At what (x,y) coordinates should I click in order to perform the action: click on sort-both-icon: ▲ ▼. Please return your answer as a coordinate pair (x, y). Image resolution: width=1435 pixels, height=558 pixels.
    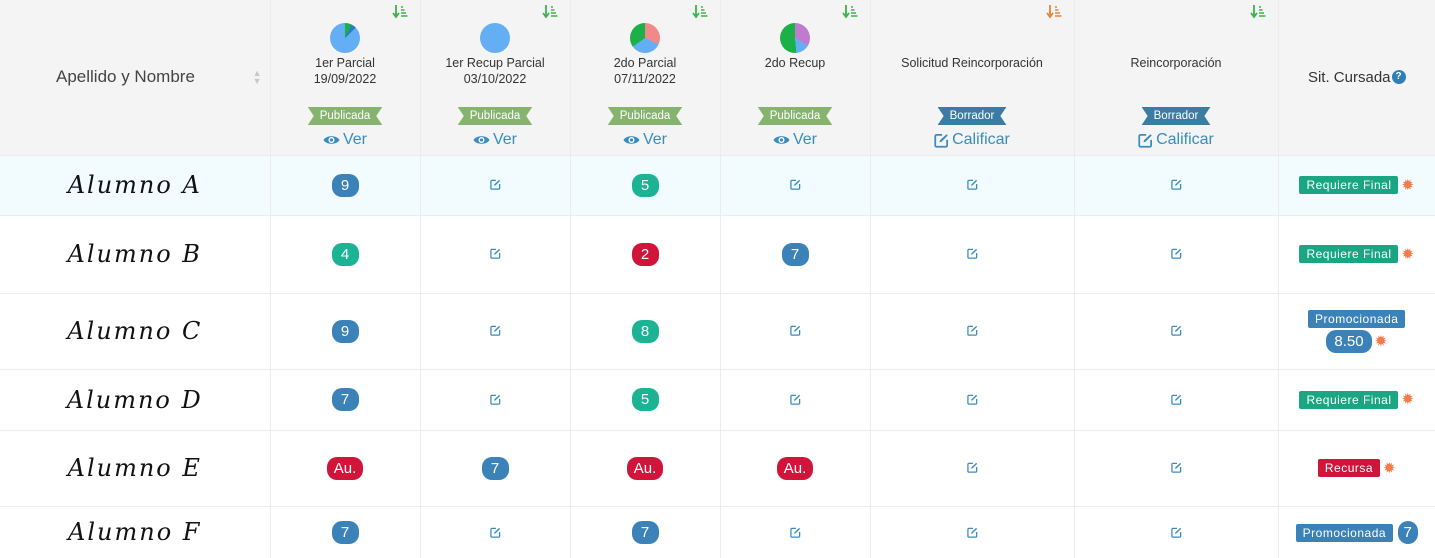
    Looking at the image, I should click on (257, 77).